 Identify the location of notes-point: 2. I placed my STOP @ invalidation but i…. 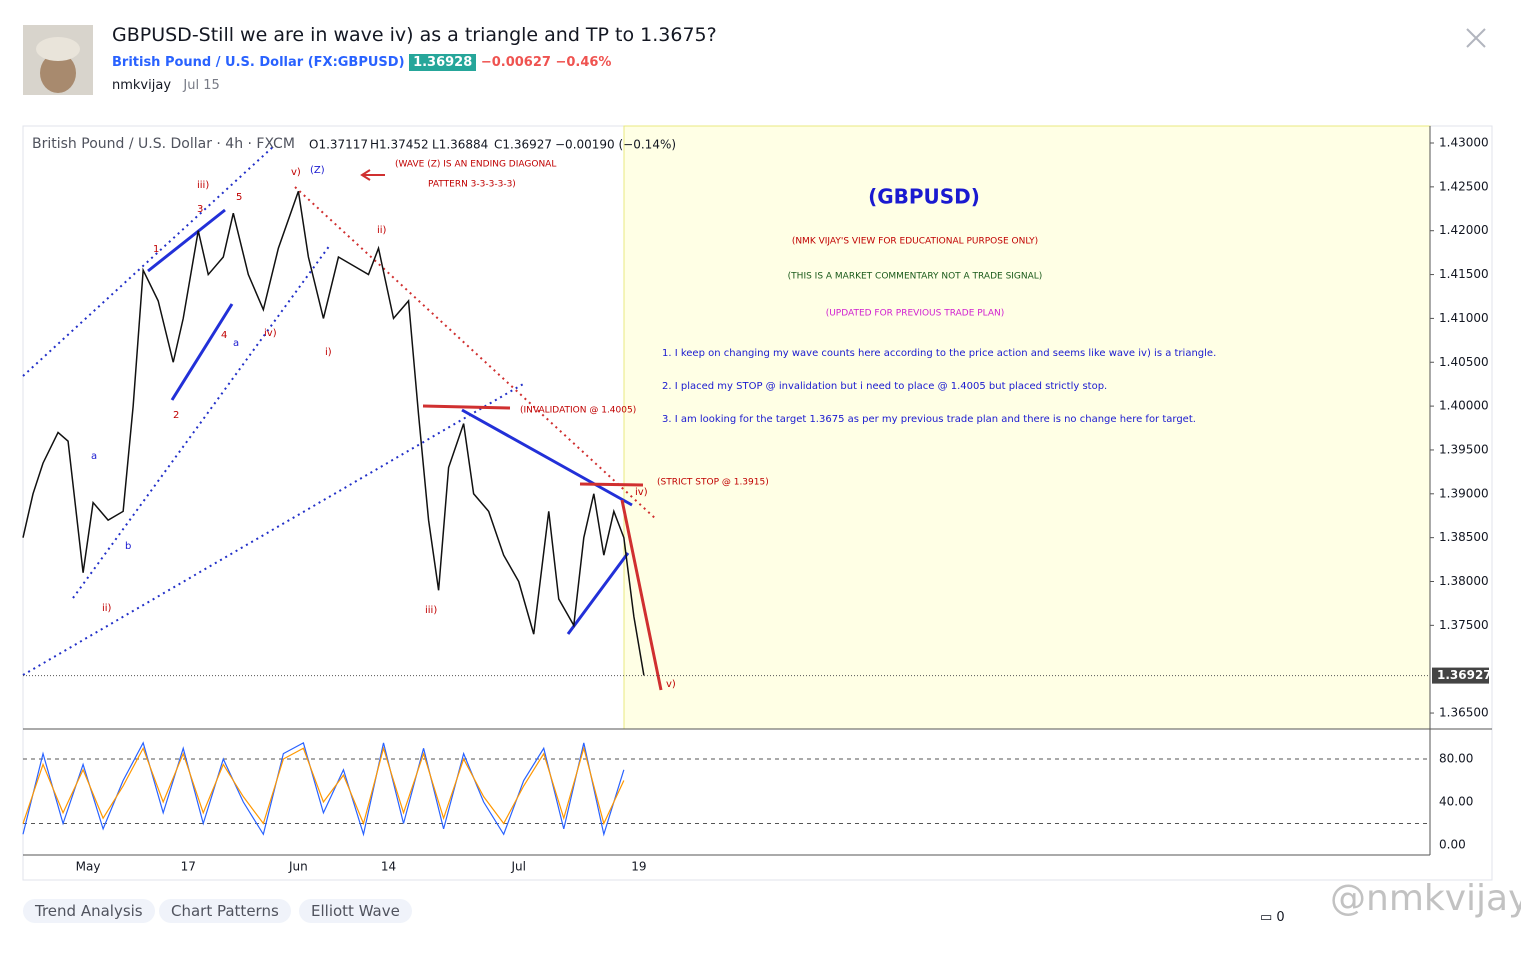
(884, 386).